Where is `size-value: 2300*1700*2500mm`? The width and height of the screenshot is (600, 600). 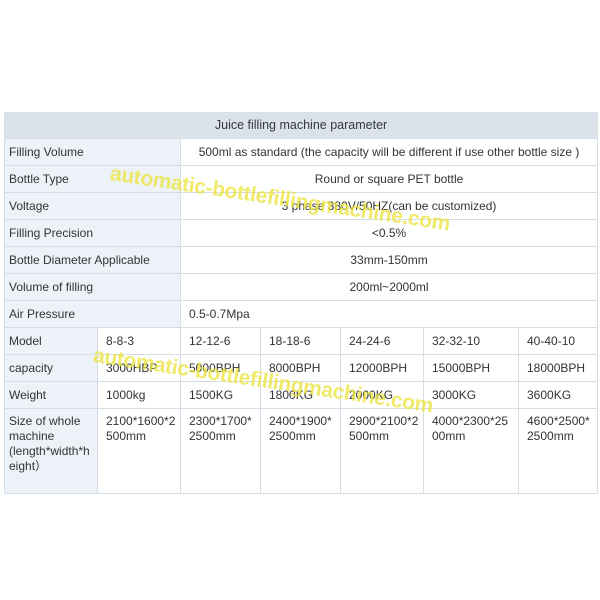
size-value: 2300*1700*2500mm is located at coordinates (220, 451).